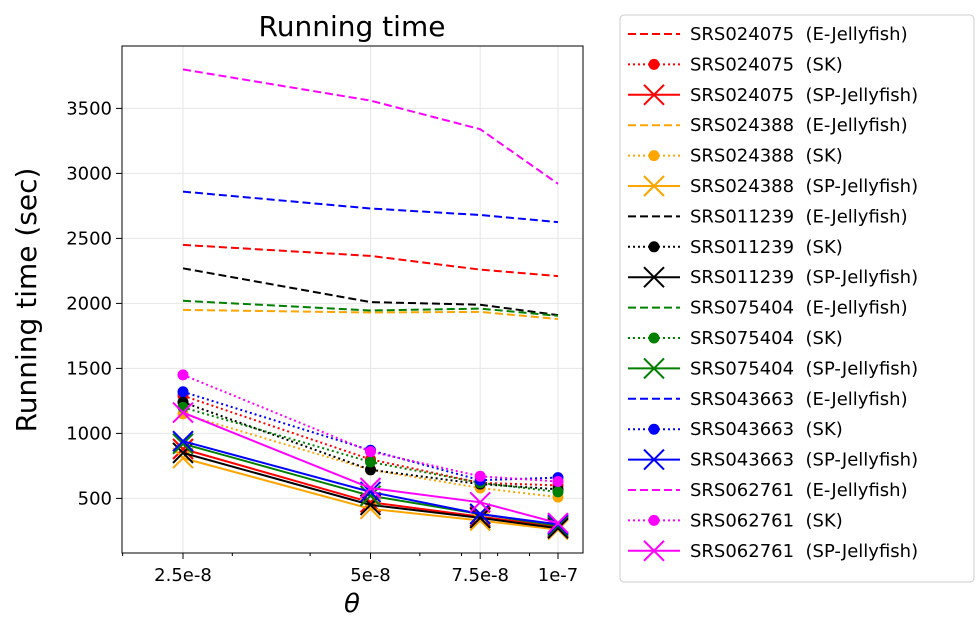 This screenshot has height=618, width=980. I want to click on legend-label: SRS024075 (E-Jellyfish), so click(799, 34).